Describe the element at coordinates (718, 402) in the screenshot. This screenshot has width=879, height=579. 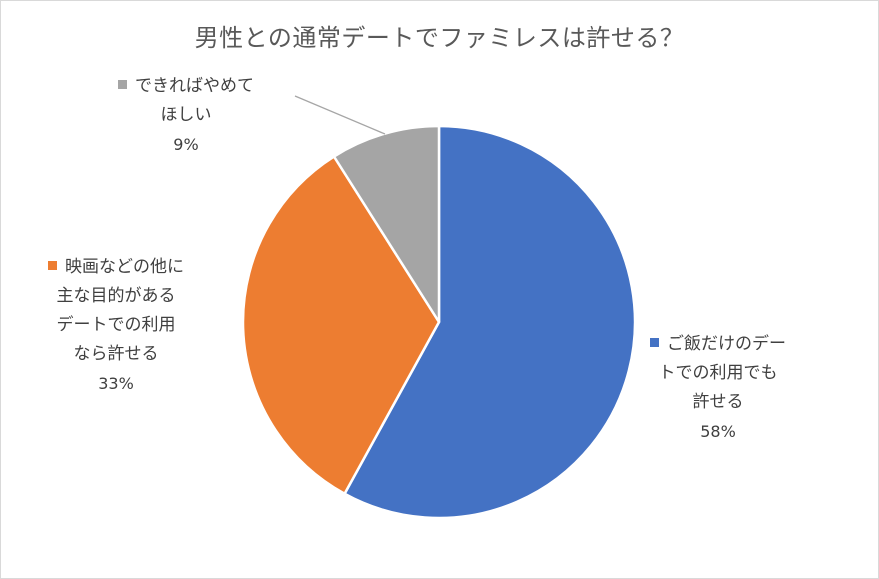
I see `slice-label-0-line-2: 許せる` at that location.